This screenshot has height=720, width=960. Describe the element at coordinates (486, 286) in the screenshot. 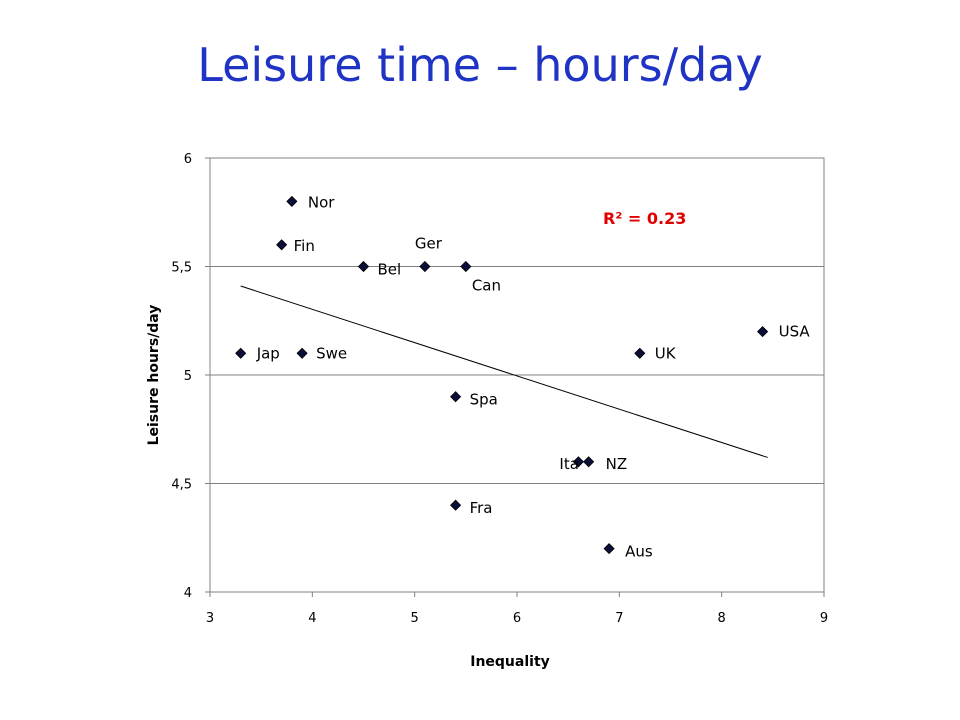

I see `data-point-label: Can` at that location.